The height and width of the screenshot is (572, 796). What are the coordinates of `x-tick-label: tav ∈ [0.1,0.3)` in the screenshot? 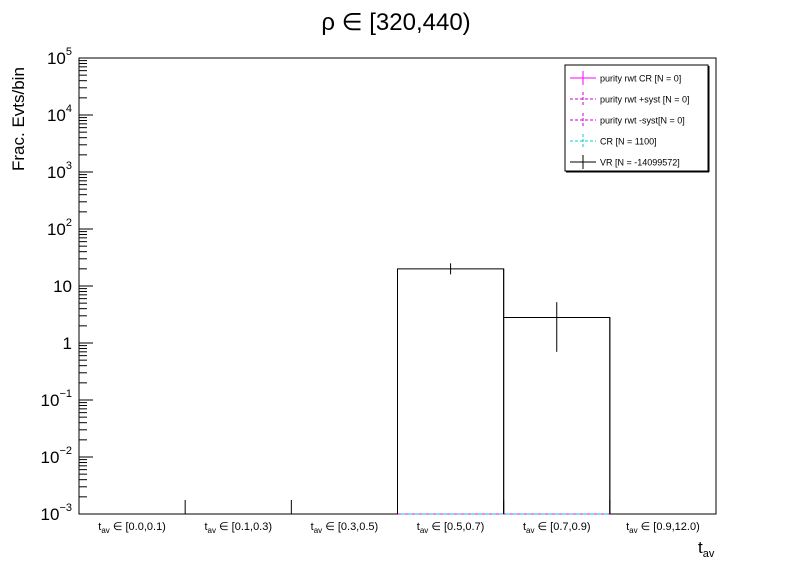 It's located at (238, 528).